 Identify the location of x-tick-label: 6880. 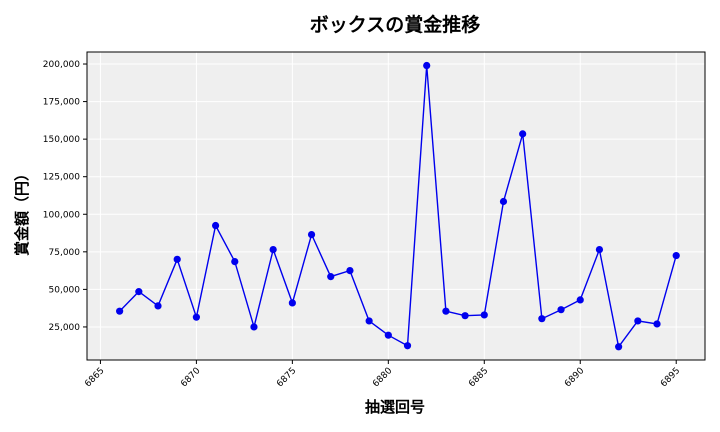
(382, 377).